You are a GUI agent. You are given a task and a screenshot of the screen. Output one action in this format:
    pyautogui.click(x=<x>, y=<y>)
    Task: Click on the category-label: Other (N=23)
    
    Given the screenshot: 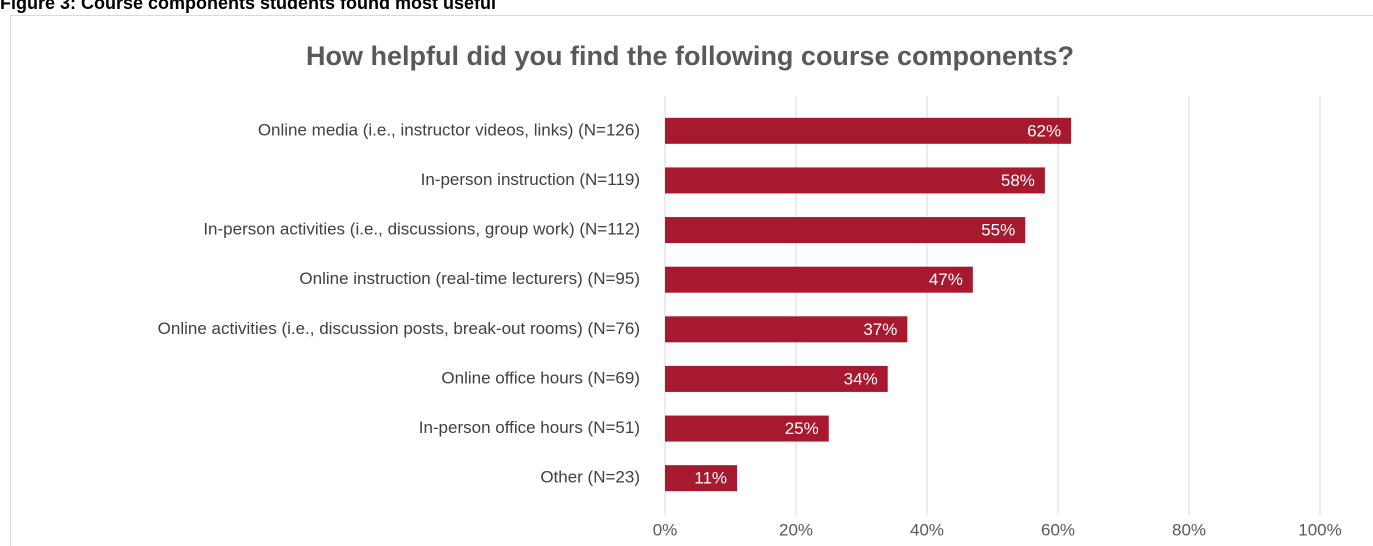 What is the action you would take?
    pyautogui.click(x=590, y=477)
    